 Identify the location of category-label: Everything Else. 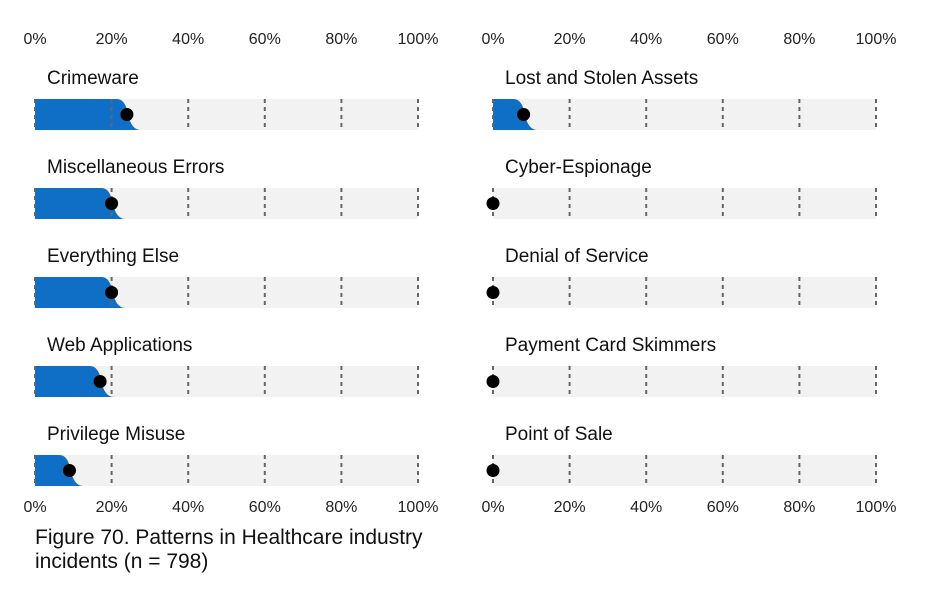
(113, 256).